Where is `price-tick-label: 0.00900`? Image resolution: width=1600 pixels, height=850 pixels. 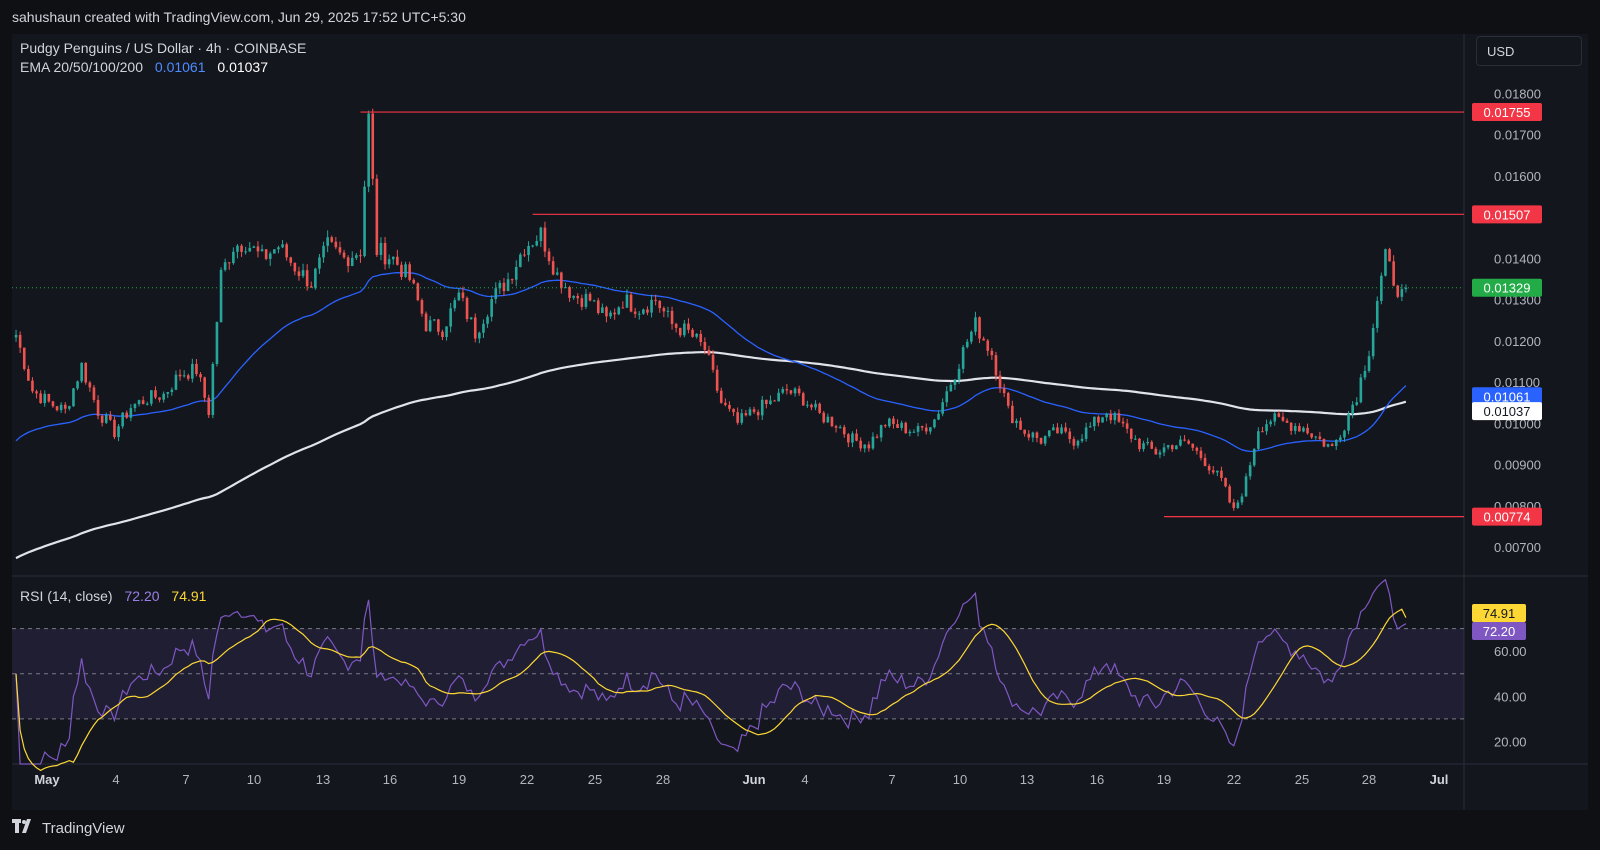 price-tick-label: 0.00900 is located at coordinates (1517, 465).